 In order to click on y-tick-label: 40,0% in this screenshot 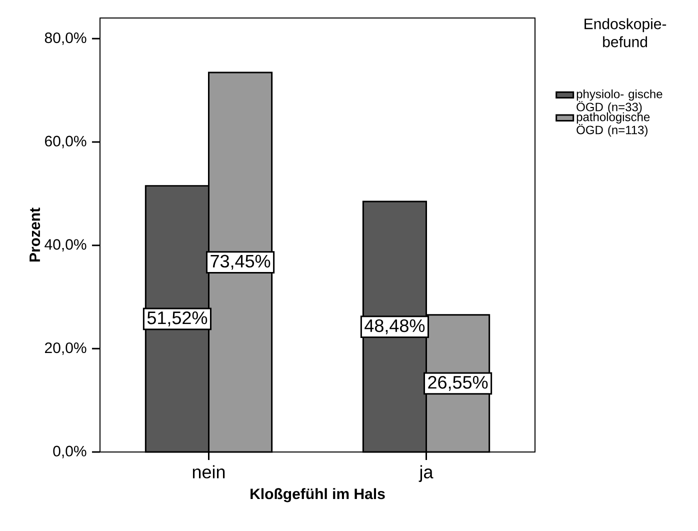, I will do `click(65, 245)`.